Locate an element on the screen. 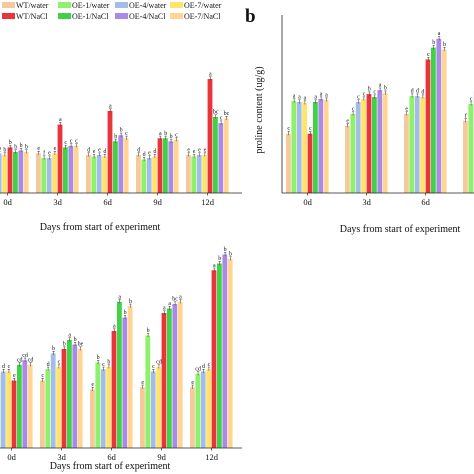 This screenshot has height=474, width=474. significance-letter: be is located at coordinates (81, 345).